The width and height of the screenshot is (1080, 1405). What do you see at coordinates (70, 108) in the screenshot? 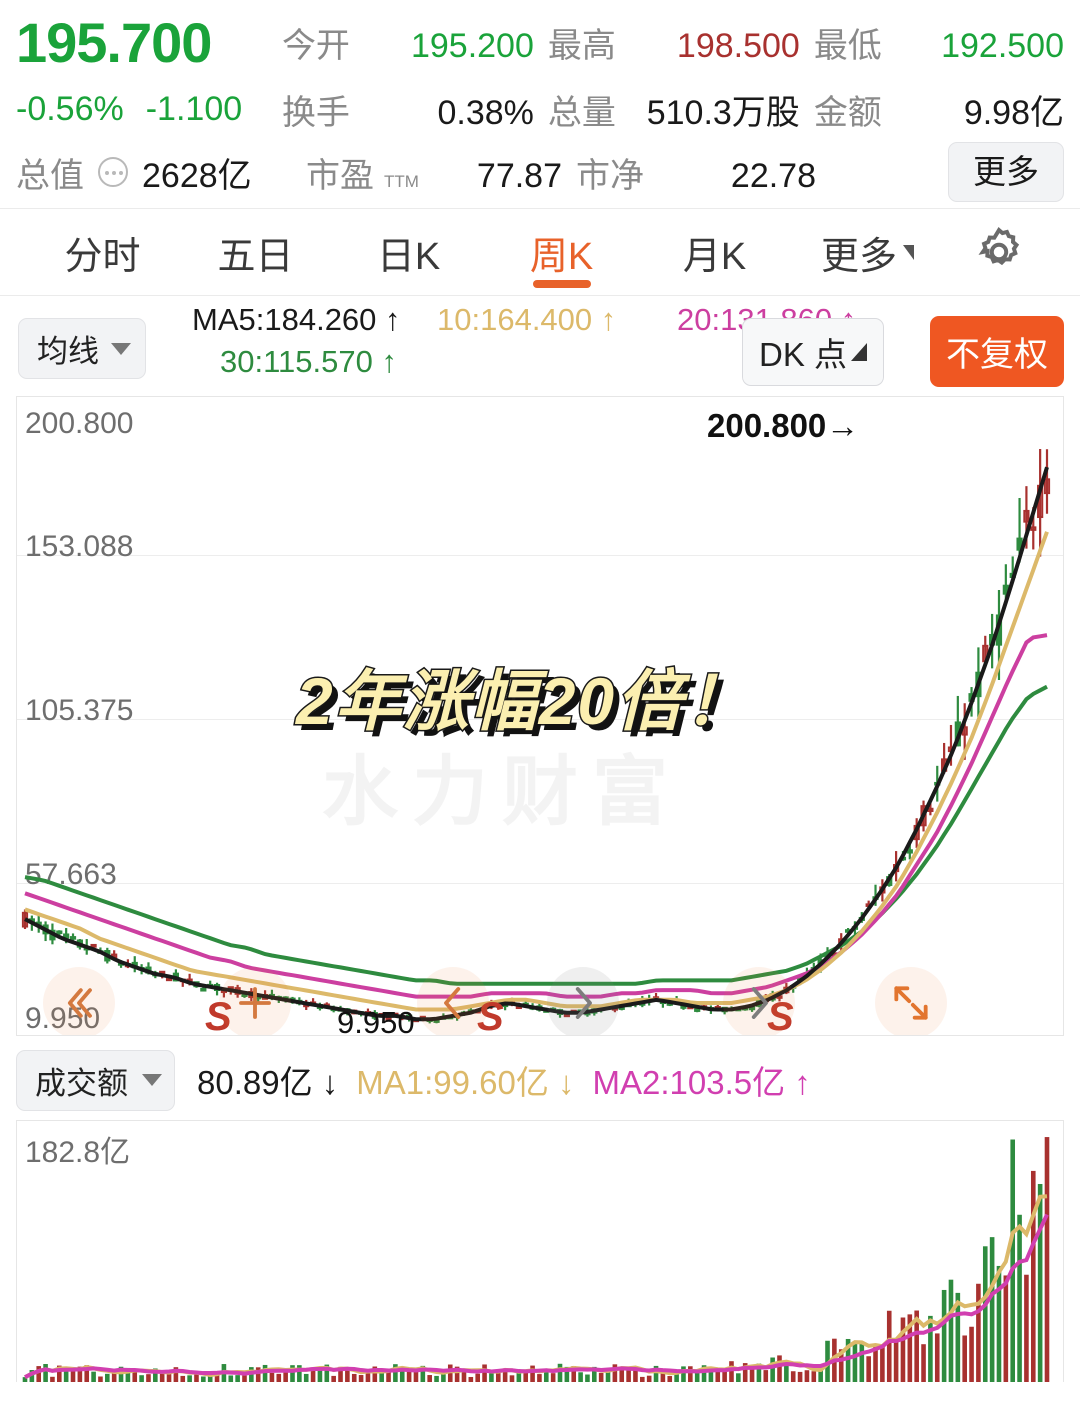
I see `change-percent: -0.56%` at bounding box center [70, 108].